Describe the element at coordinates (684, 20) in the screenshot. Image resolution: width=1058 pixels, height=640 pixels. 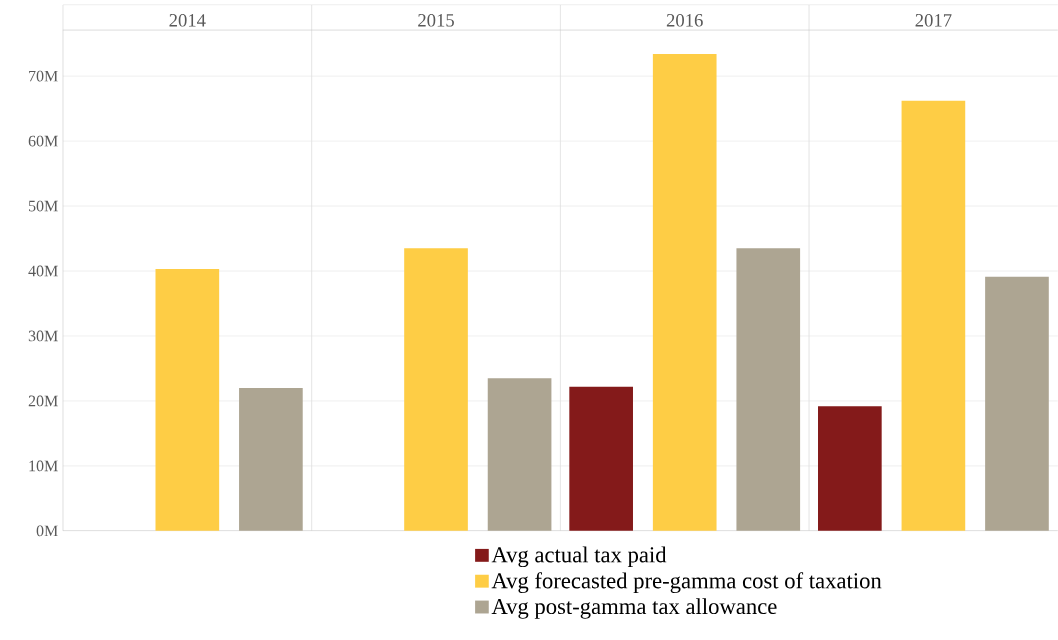
I see `x-tick-label: 2016` at that location.